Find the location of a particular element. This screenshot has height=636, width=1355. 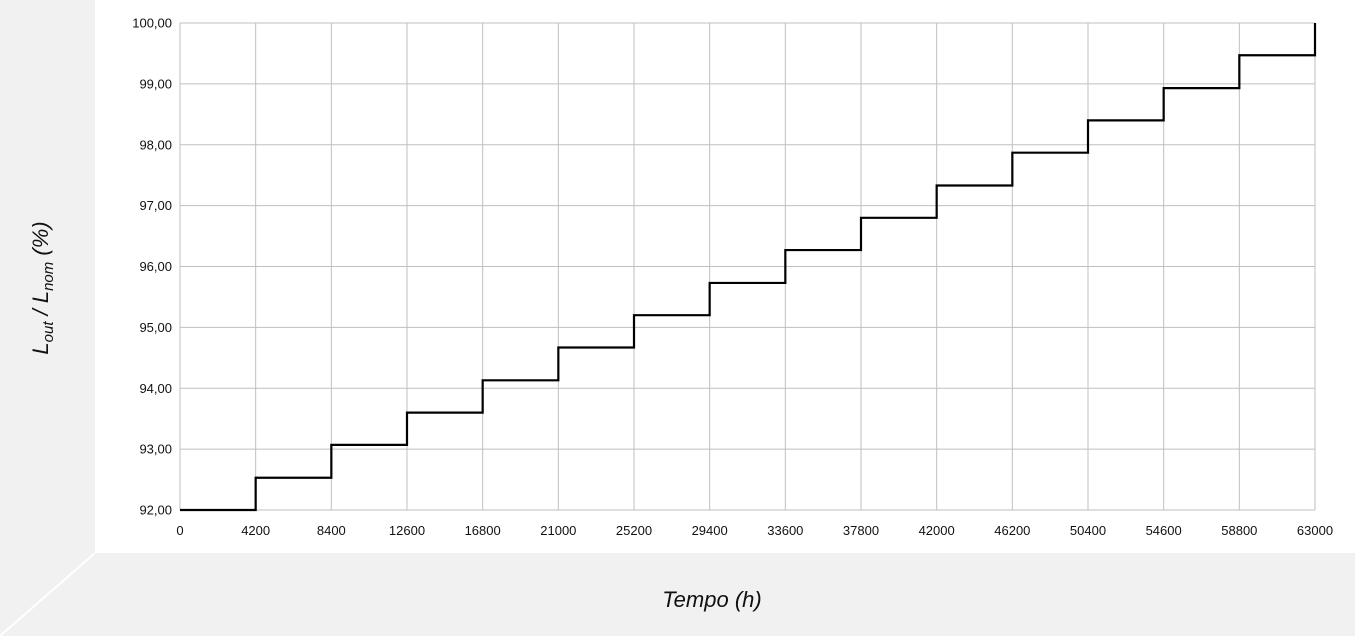

x-tick-label: 42000 is located at coordinates (937, 530).